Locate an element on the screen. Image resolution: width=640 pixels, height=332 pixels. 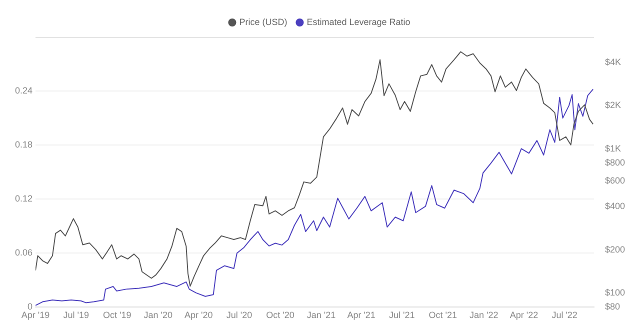
x-tick-label: Jan '22 is located at coordinates (484, 315).